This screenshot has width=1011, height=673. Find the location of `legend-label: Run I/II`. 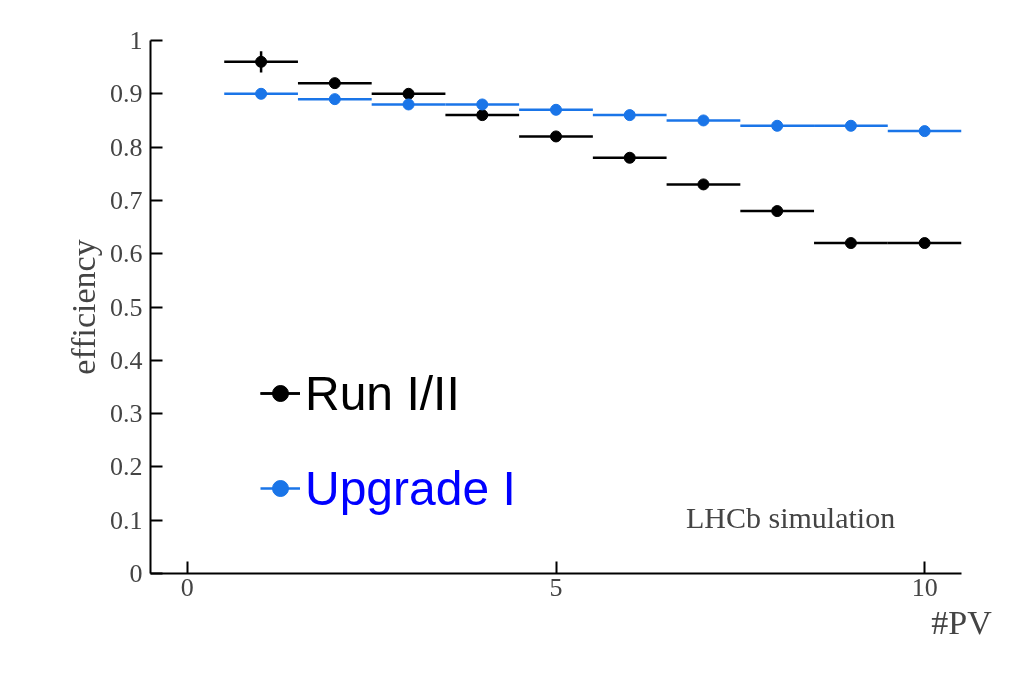

legend-label: Run I/II is located at coordinates (382, 393).